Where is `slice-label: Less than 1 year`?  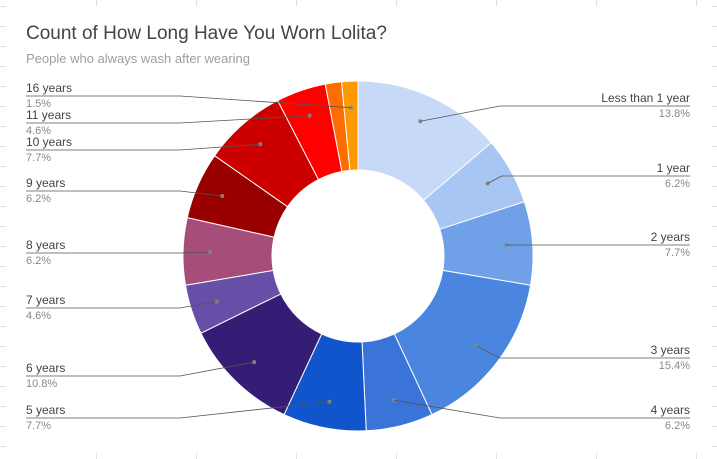 slice-label: Less than 1 year is located at coordinates (645, 98).